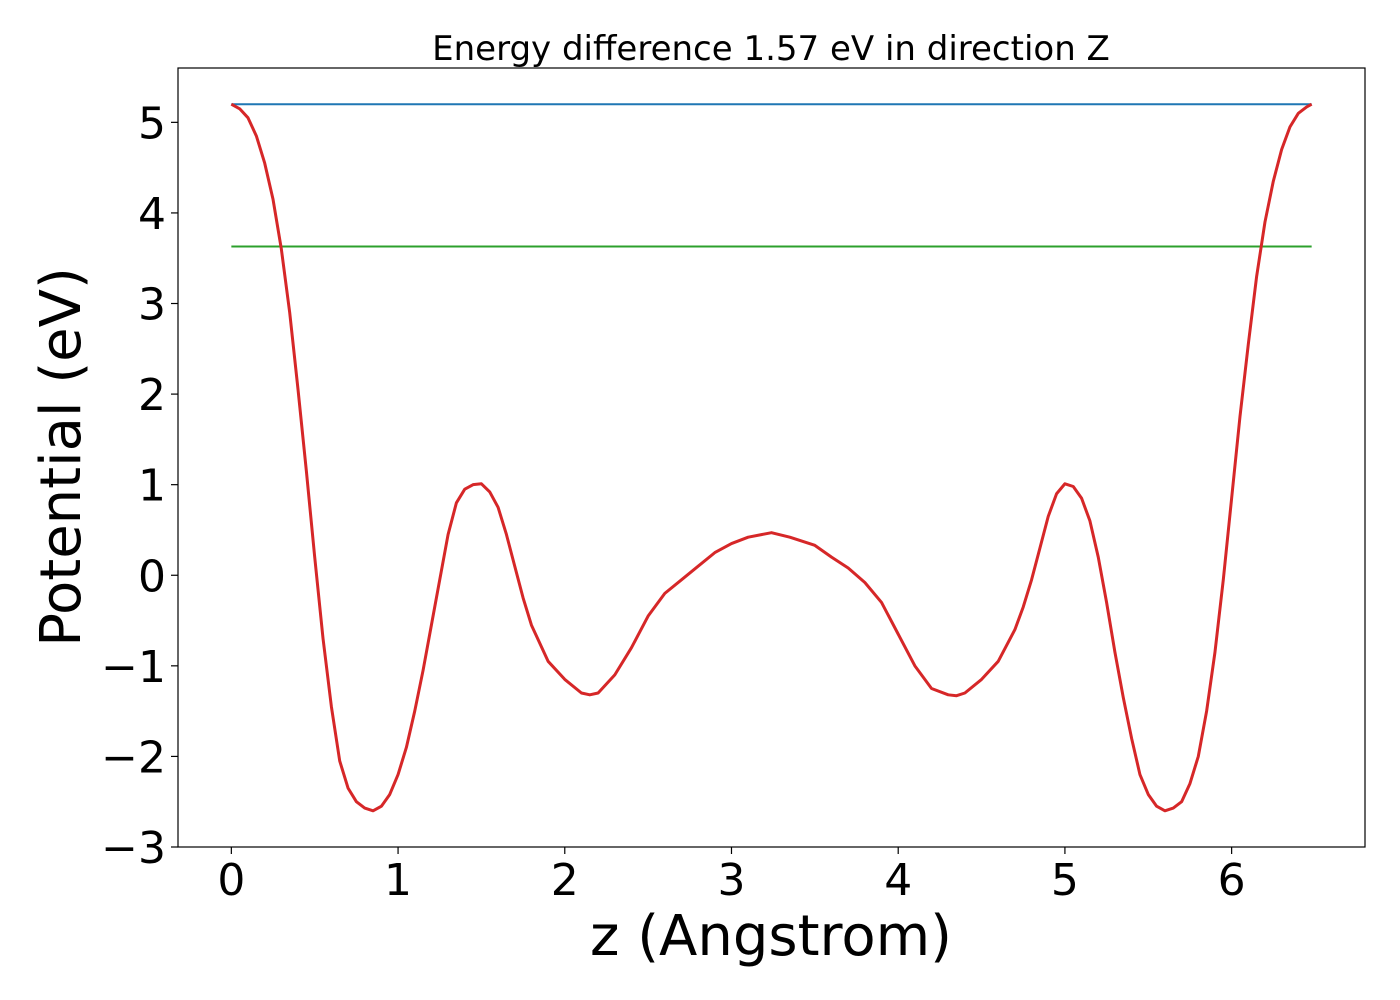  I want to click on y-tick-label: 0, so click(152, 576).